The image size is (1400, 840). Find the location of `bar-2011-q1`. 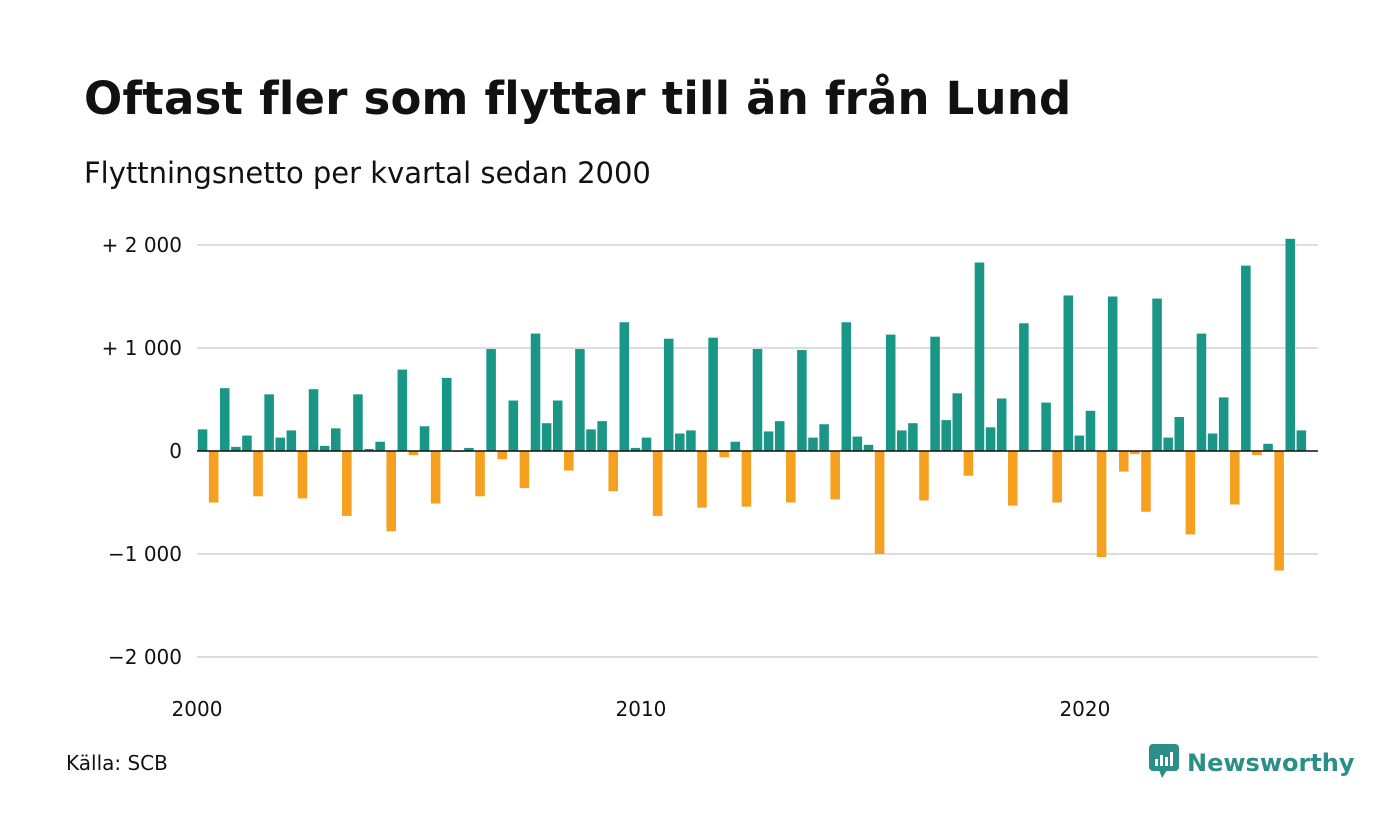

bar-2011-q1 is located at coordinates (691, 440).